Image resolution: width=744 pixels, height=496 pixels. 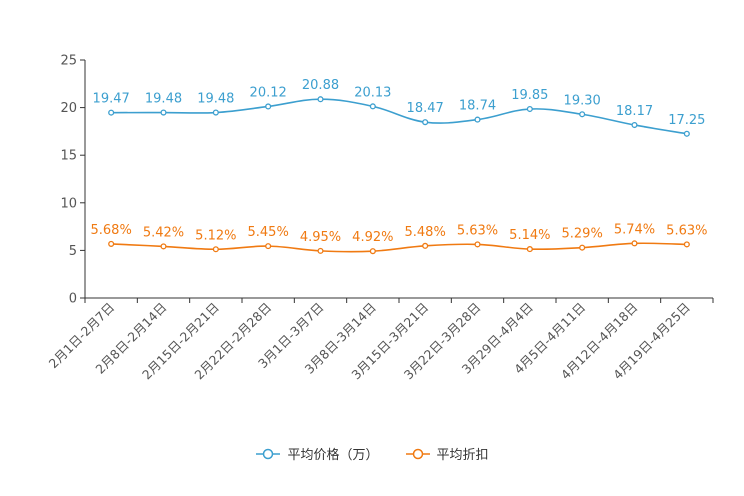 I want to click on data-label-discount: 4.95%, so click(x=320, y=237).